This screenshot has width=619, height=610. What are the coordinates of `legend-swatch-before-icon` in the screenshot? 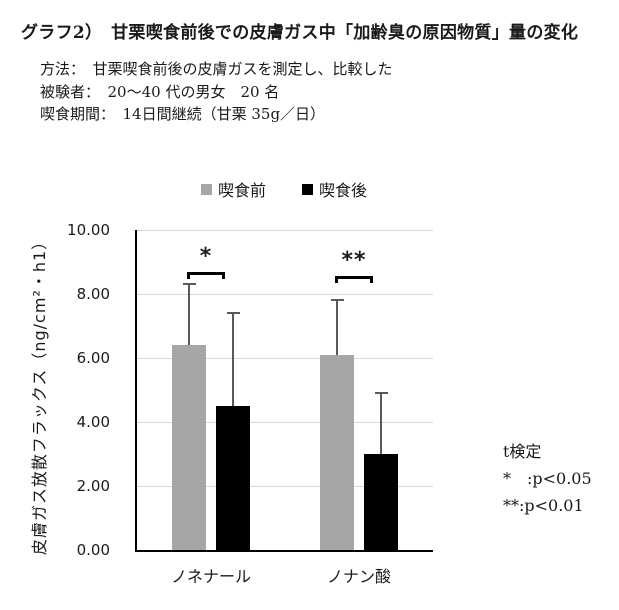 It's located at (206, 189).